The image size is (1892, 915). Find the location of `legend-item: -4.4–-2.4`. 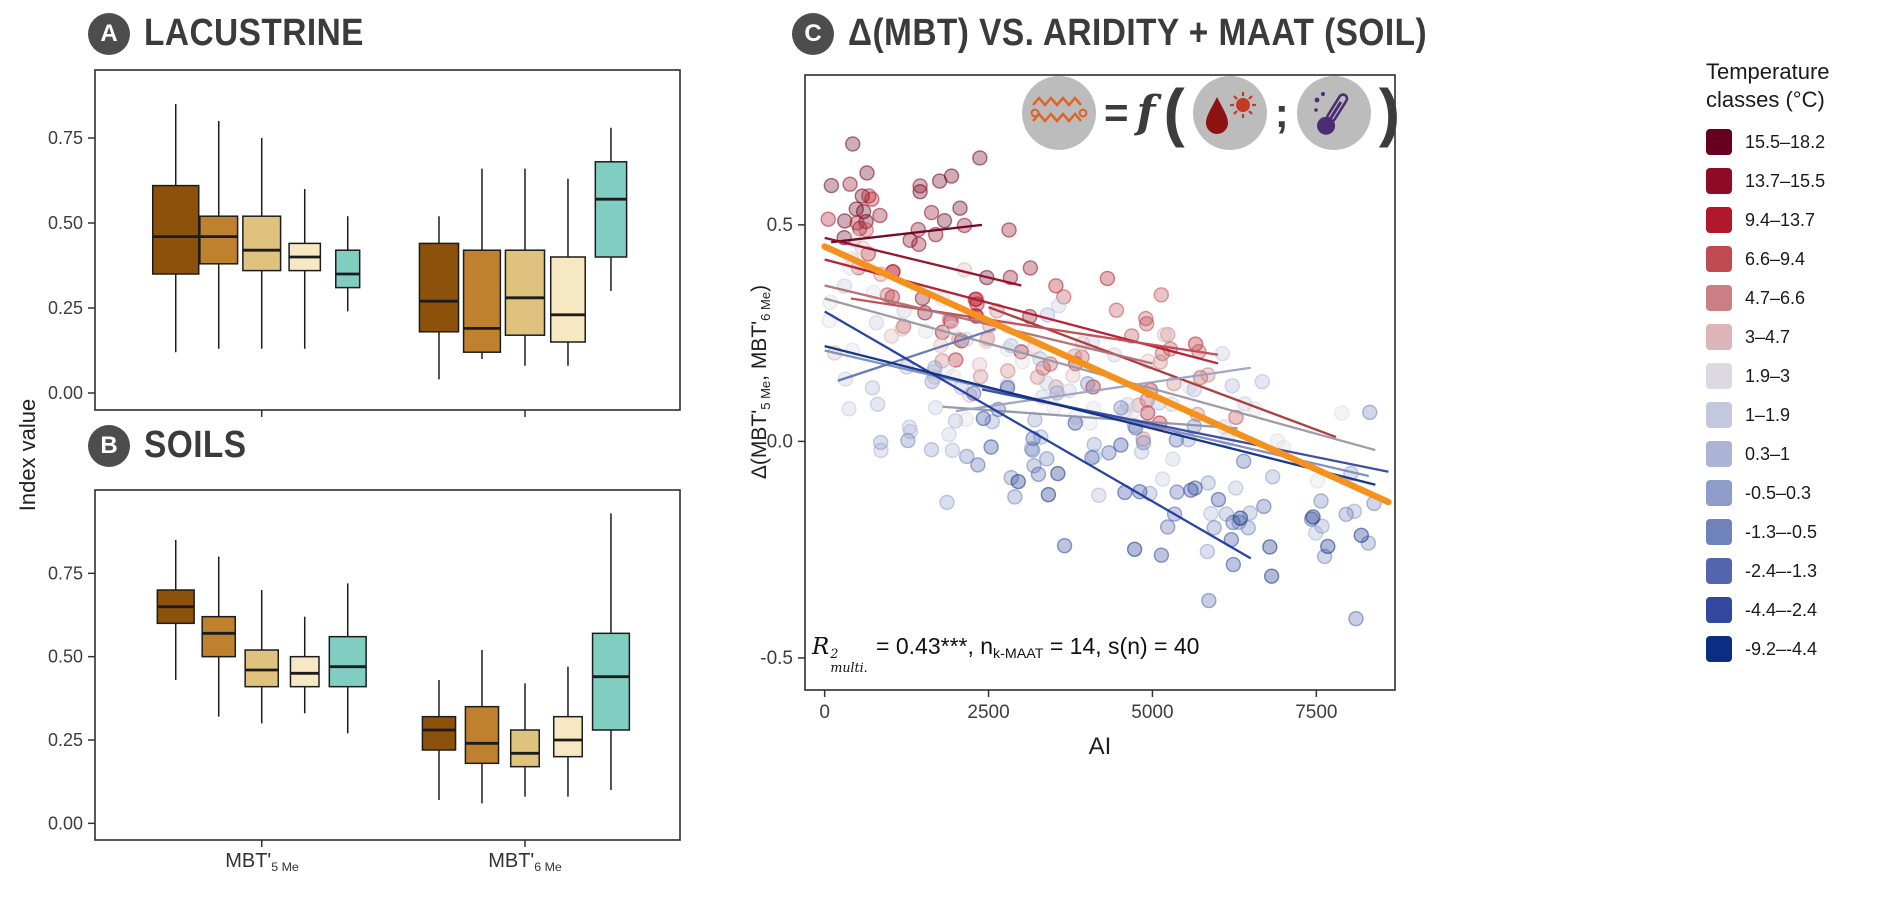

legend-item: -4.4–-2.4 is located at coordinates (1799, 610).